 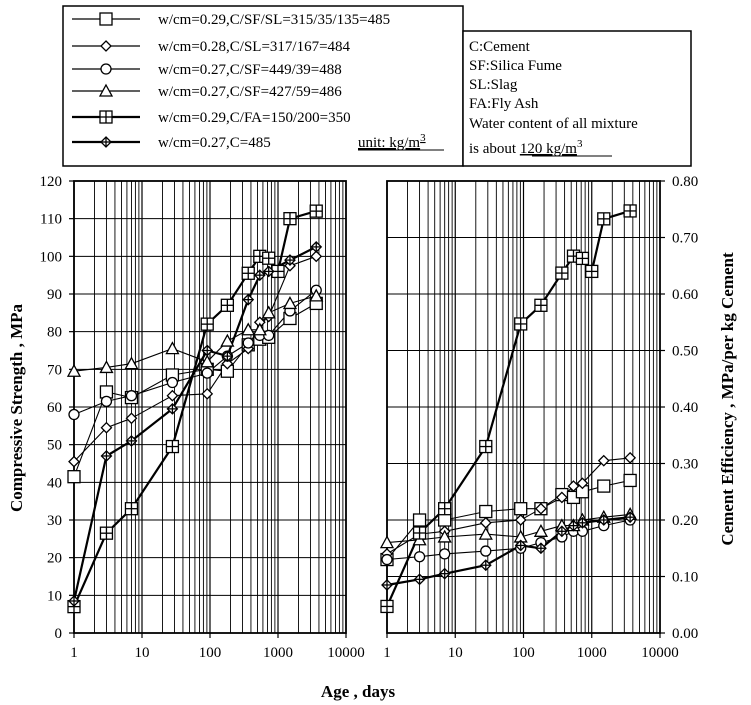 I want to click on legend-marker-square, so click(x=106, y=19).